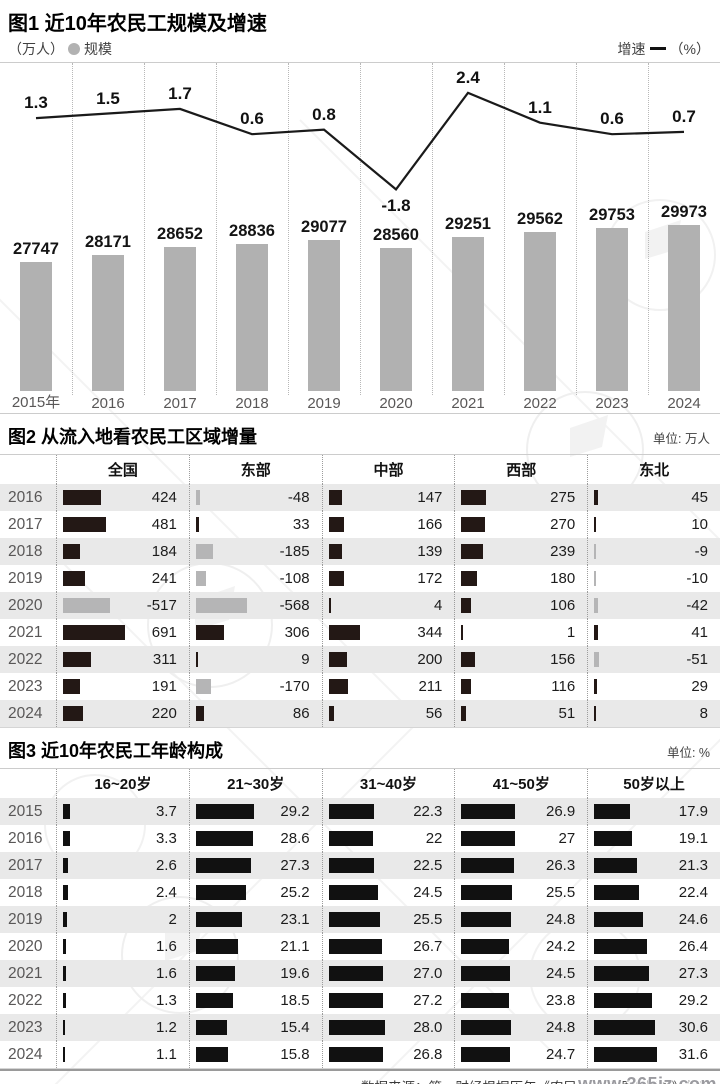  I want to click on value-label: 41, so click(699, 632).